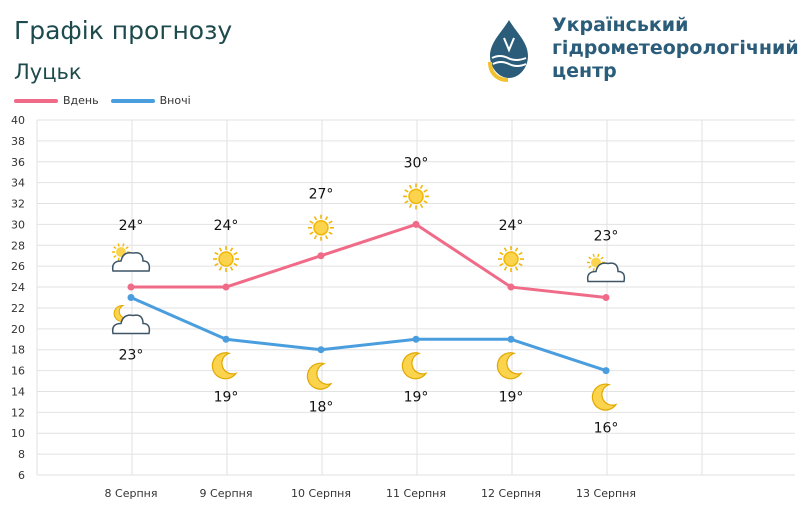  Describe the element at coordinates (18, 245) in the screenshot. I see `y-tick-label: 28` at that location.